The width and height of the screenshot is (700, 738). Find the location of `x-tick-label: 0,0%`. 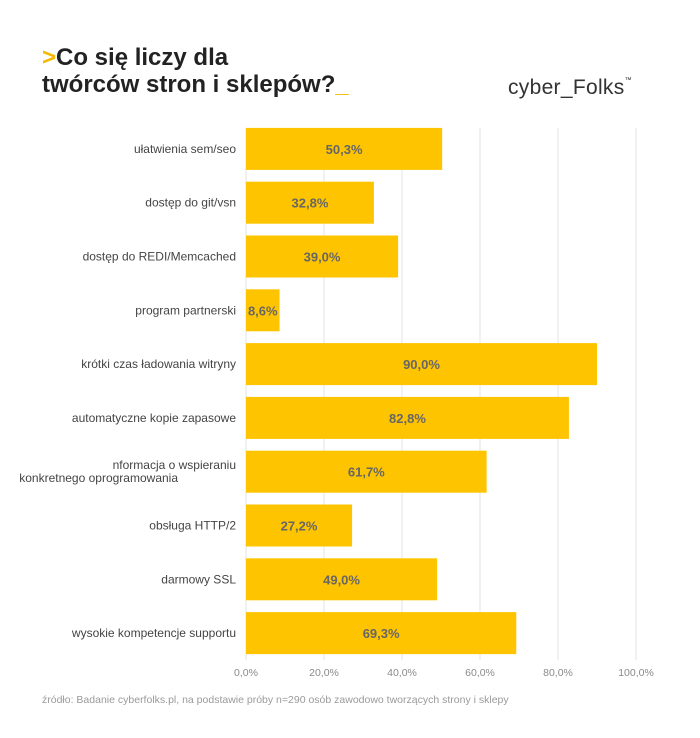

x-tick-label: 0,0% is located at coordinates (246, 673).